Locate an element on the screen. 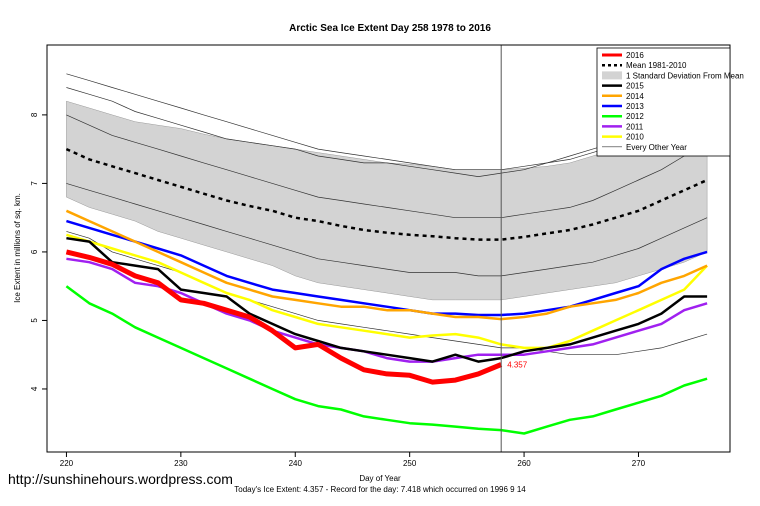 Image resolution: width=760 pixels, height=506 pixels. x-axis-label: Day of Year is located at coordinates (380, 478).